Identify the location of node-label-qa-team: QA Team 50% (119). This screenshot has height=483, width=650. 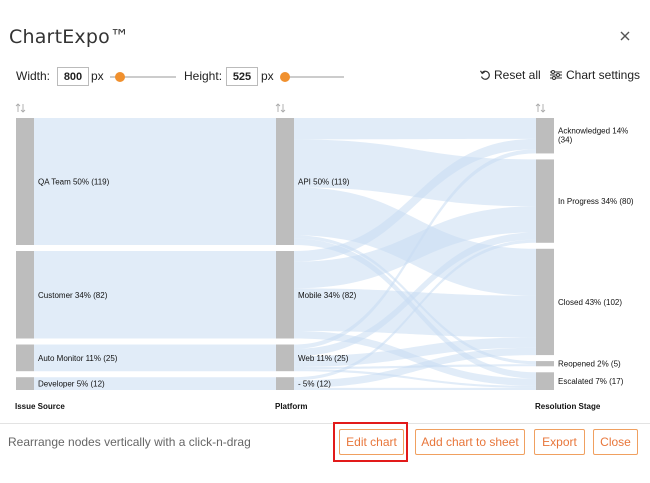
(74, 182).